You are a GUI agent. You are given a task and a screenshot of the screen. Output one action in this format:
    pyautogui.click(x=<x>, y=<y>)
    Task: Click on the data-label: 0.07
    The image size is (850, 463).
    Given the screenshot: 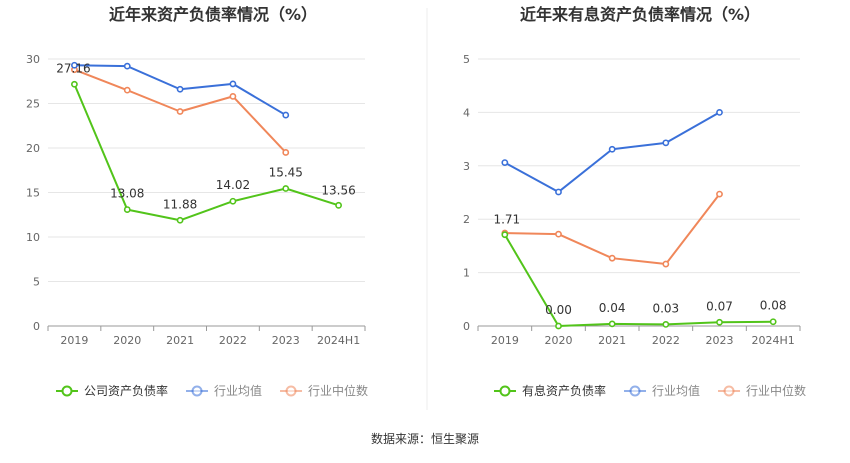 What is the action you would take?
    pyautogui.click(x=719, y=306)
    